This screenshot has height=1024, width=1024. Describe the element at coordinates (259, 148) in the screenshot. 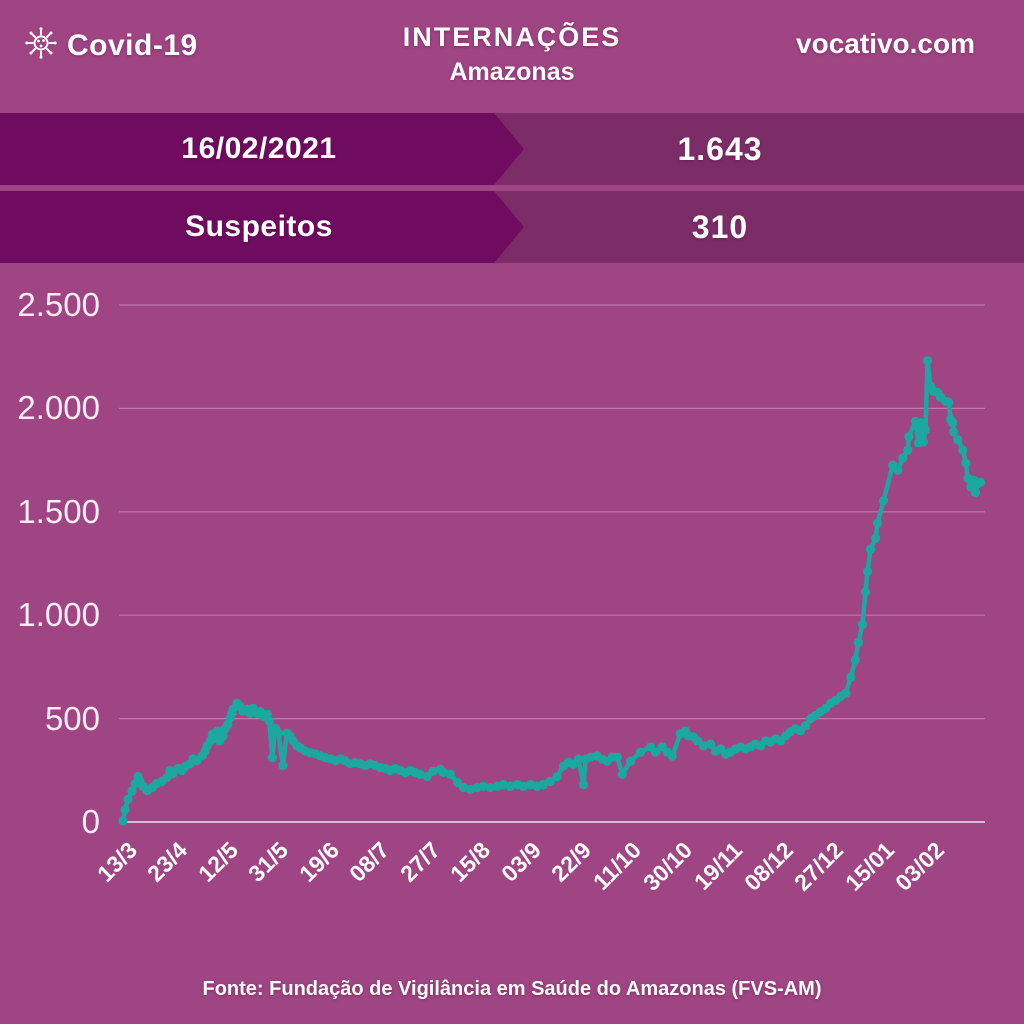

I see `report-date-label: 16/02/2021` at that location.